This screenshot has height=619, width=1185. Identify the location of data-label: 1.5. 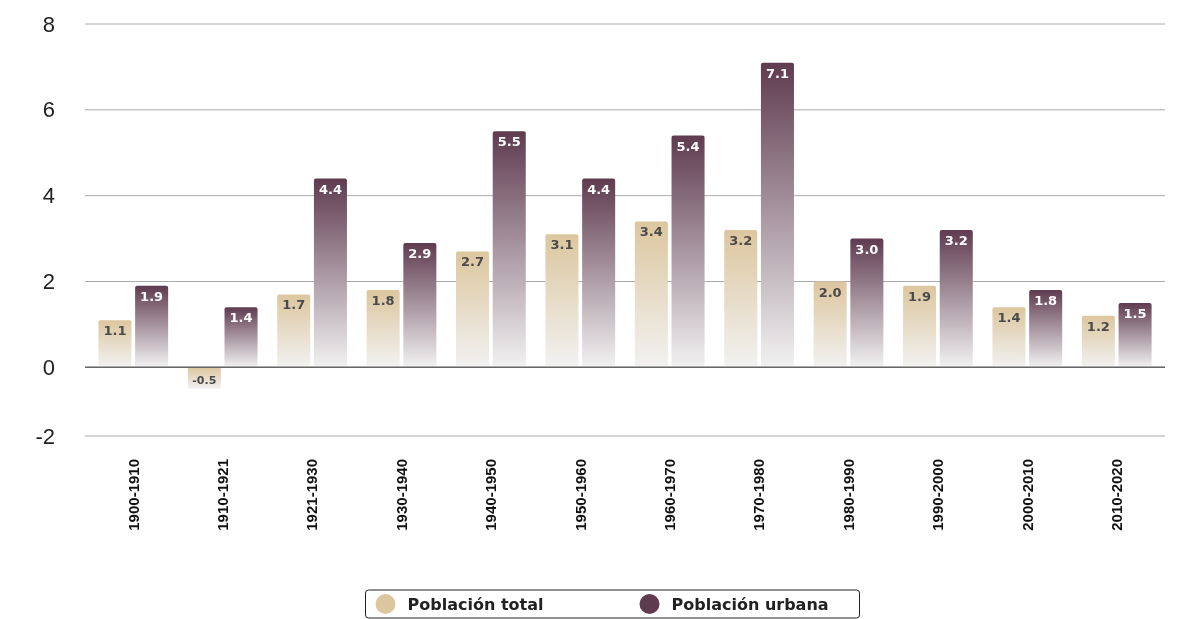
(1135, 313).